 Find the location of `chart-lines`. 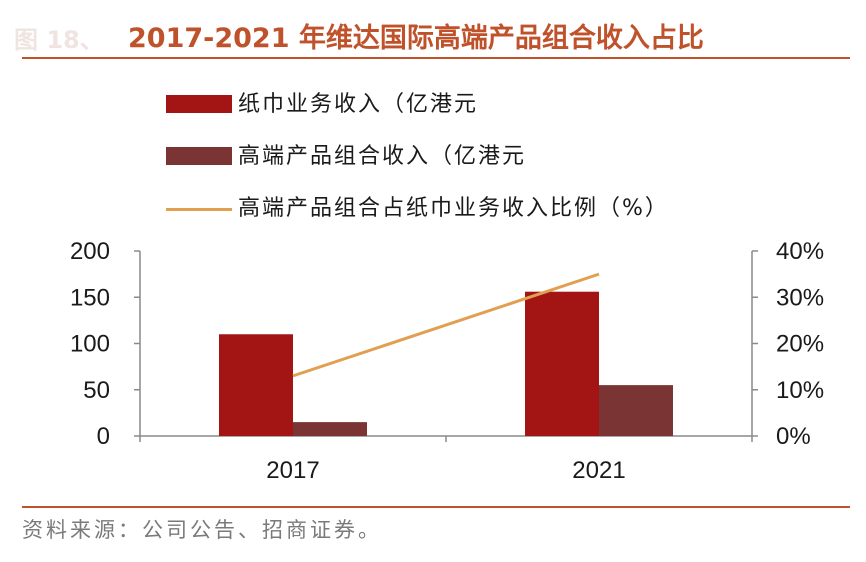

chart-lines is located at coordinates (446, 325).